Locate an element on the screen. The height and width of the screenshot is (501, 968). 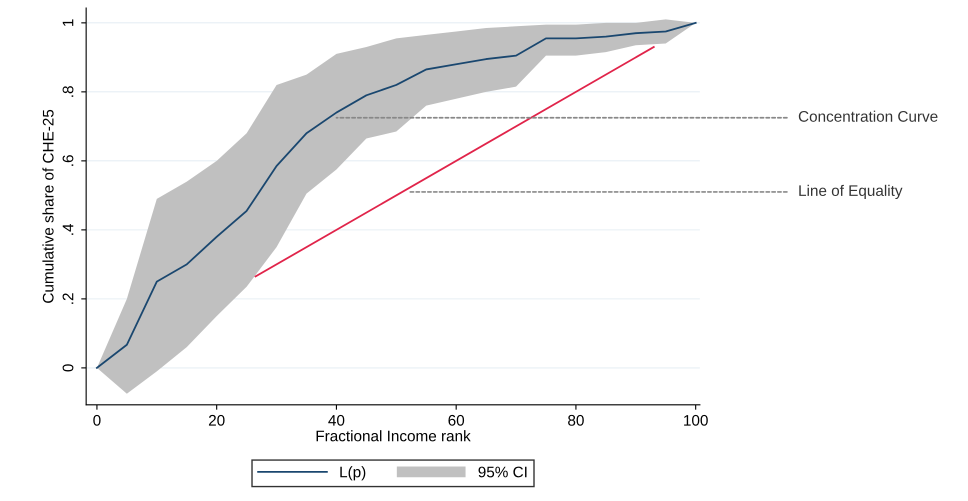
legend-label: L(p) is located at coordinates (353, 473).